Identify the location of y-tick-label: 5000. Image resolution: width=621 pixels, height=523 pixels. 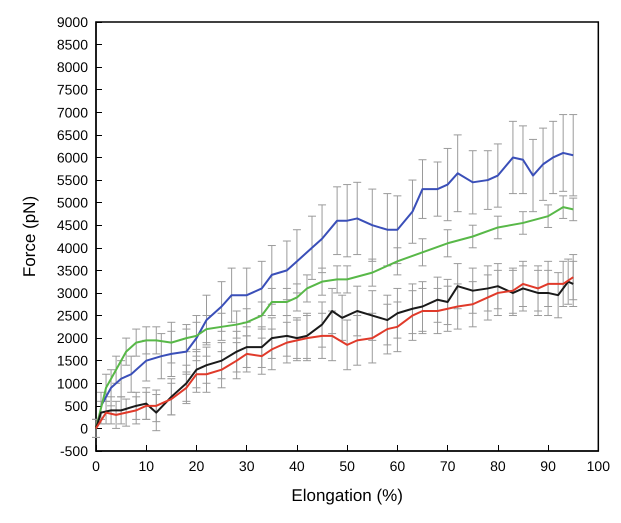
(72, 202).